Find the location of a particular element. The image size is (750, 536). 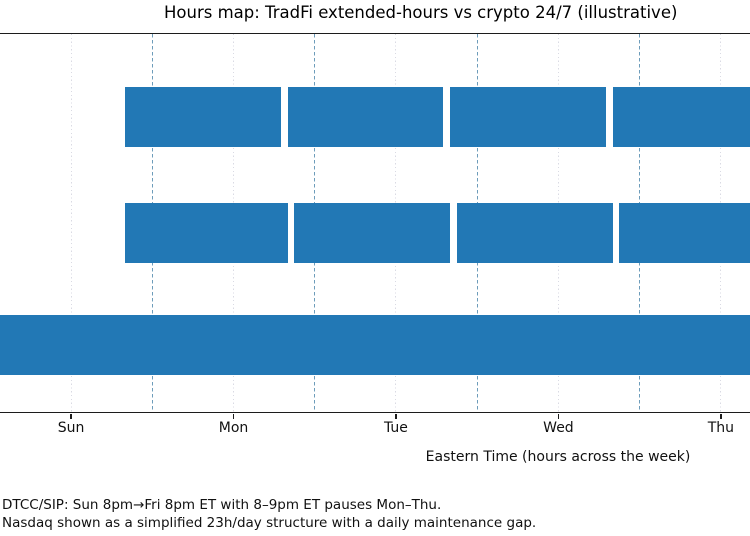

bottom-spine is located at coordinates (375, 413).